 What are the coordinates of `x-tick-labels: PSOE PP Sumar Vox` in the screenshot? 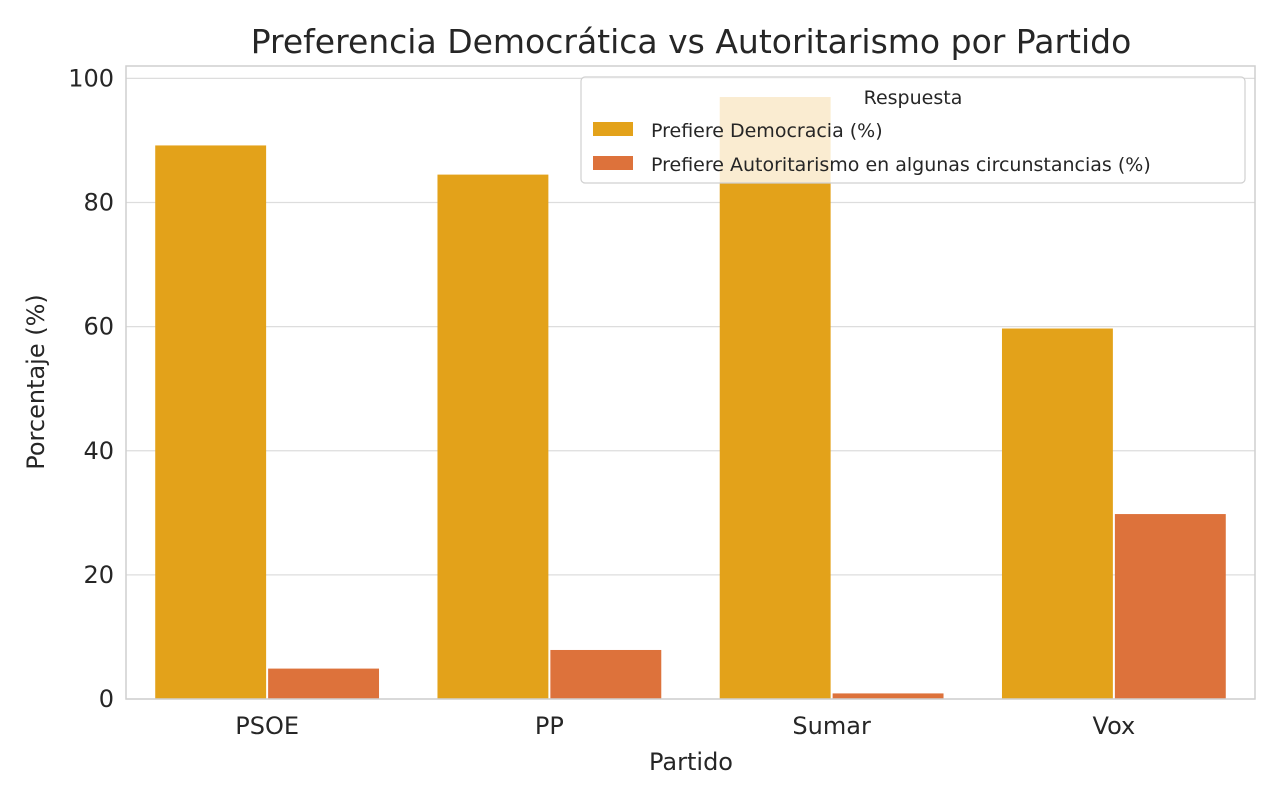 It's located at (685, 726).